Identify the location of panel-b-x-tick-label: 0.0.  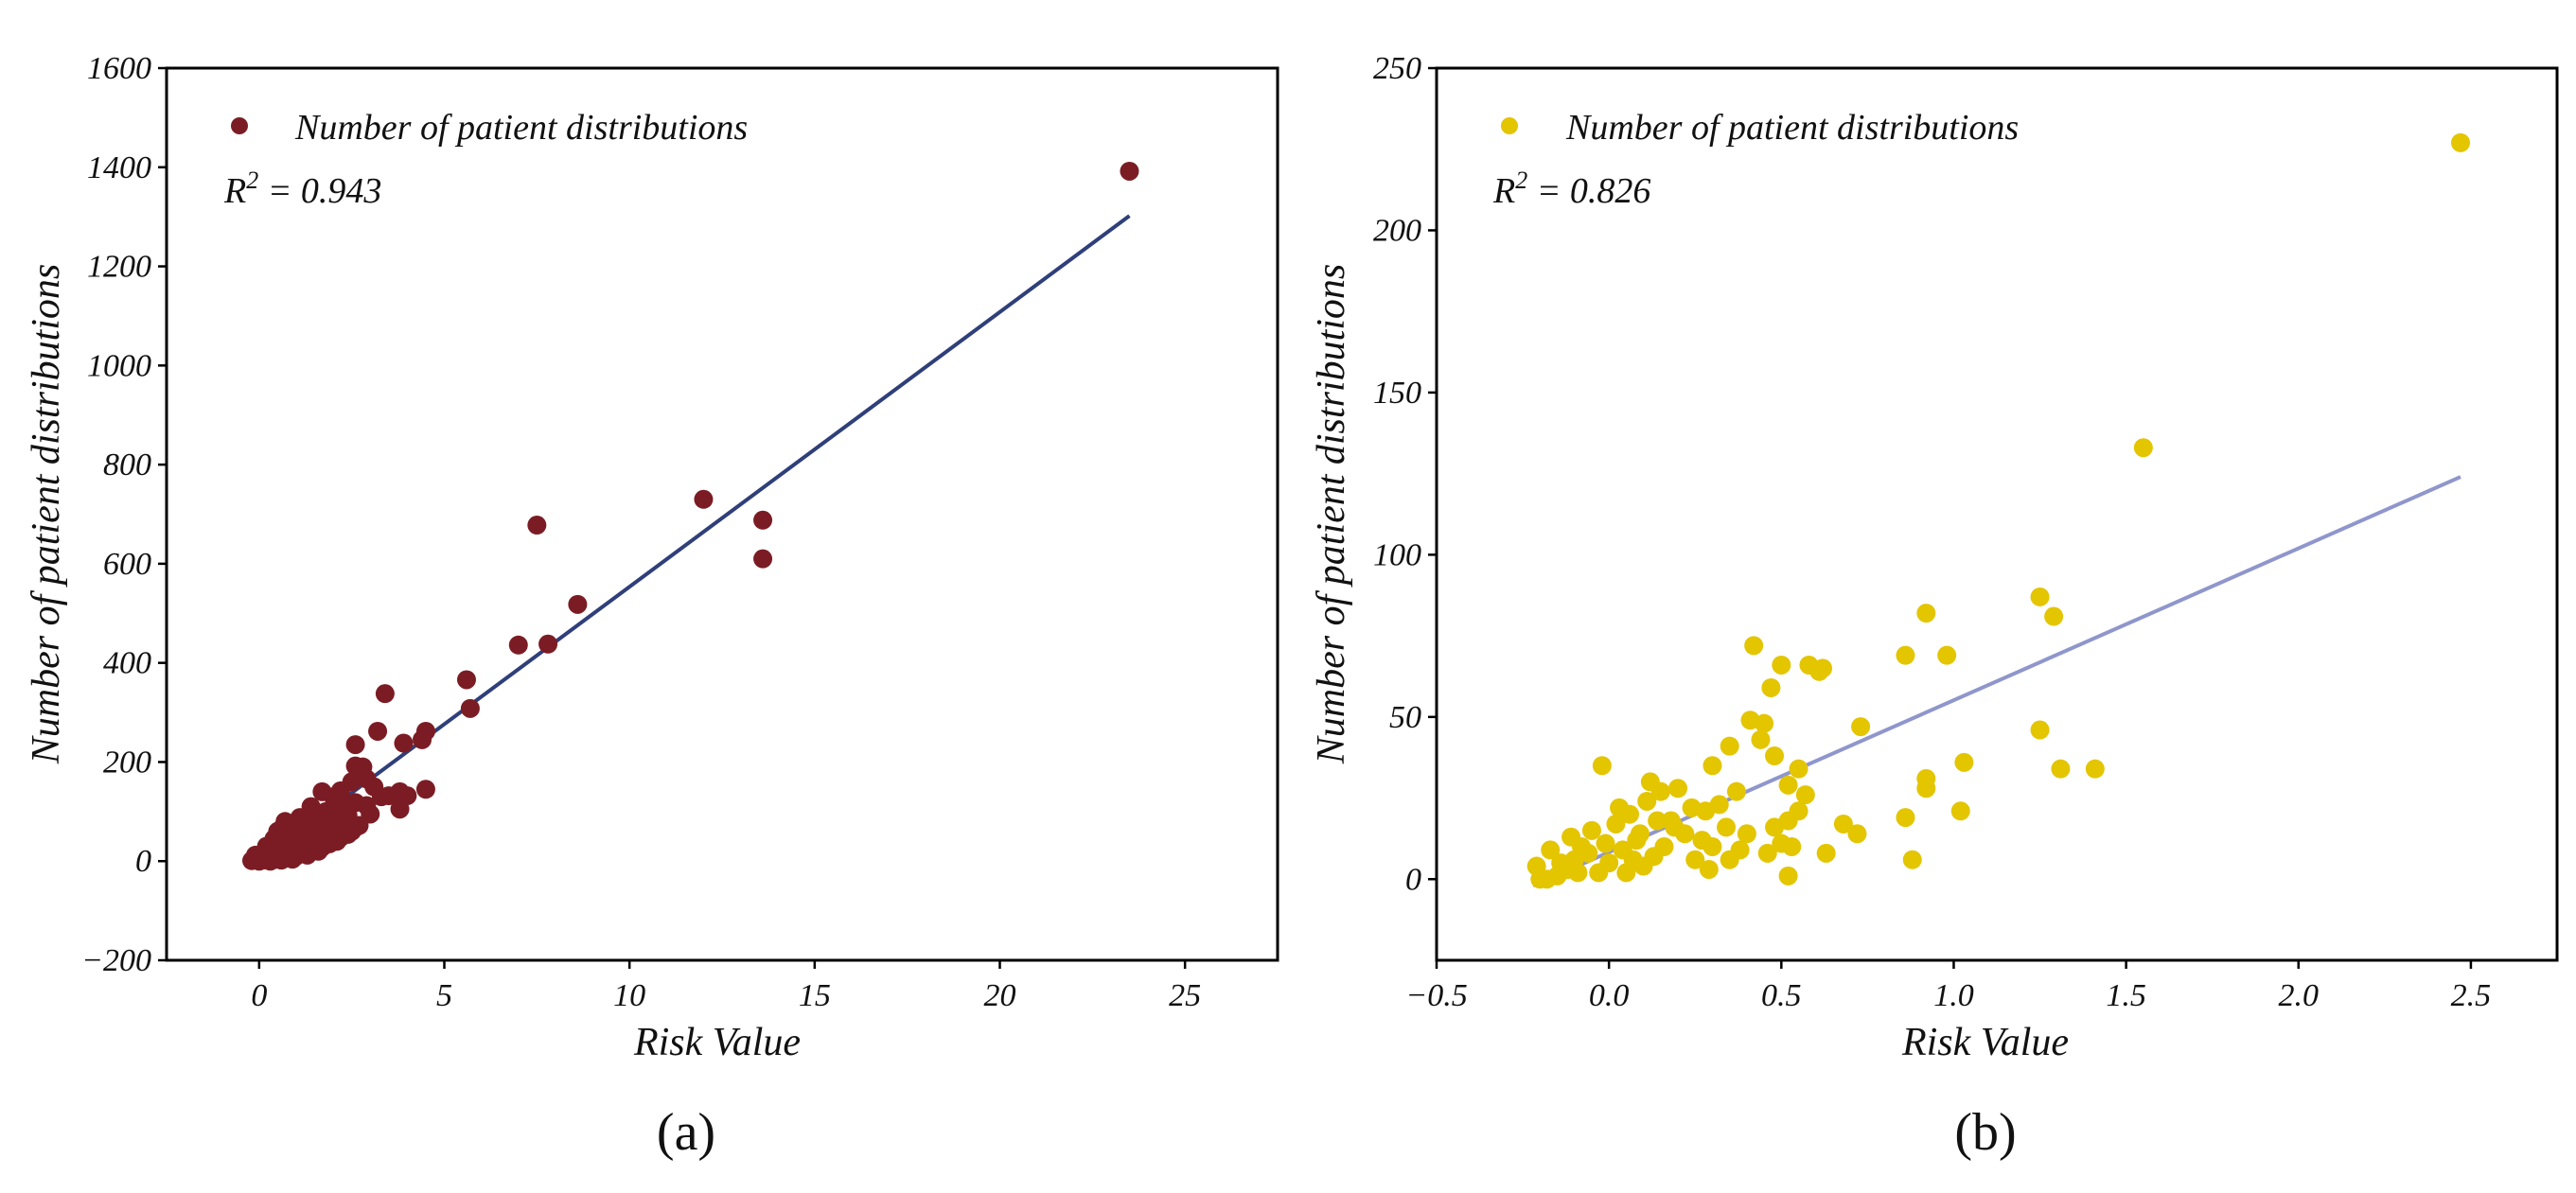
(1609, 995).